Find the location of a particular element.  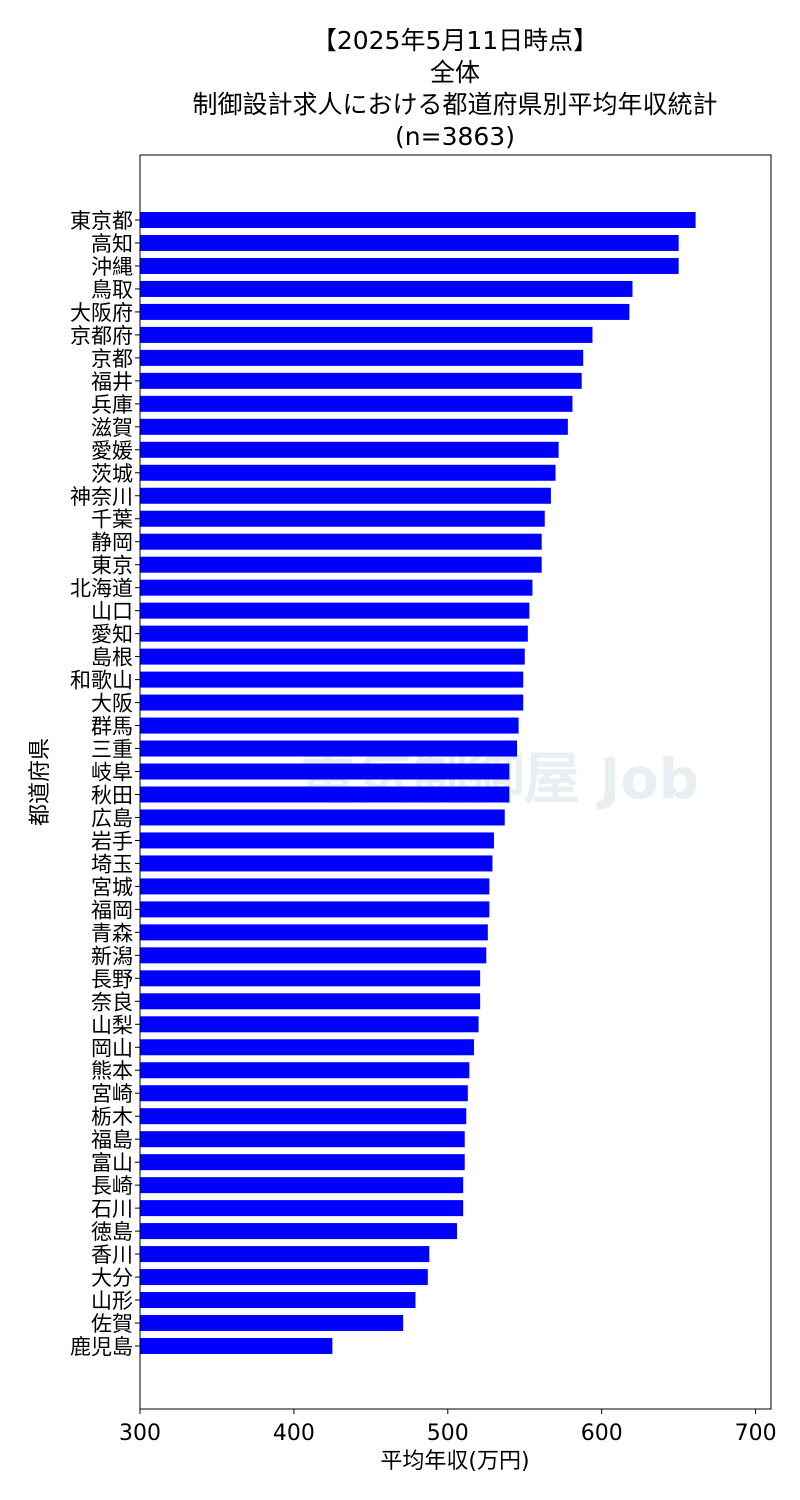

bar-岩手 is located at coordinates (317, 840).